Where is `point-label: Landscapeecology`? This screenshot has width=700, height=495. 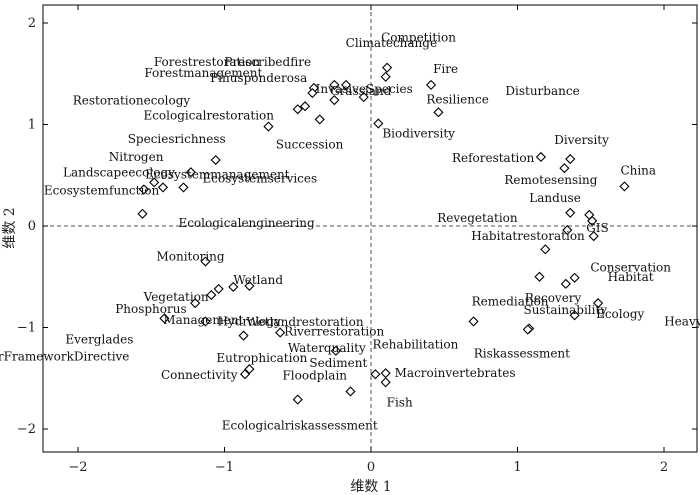 point-label: Landscapeecology is located at coordinates (119, 172).